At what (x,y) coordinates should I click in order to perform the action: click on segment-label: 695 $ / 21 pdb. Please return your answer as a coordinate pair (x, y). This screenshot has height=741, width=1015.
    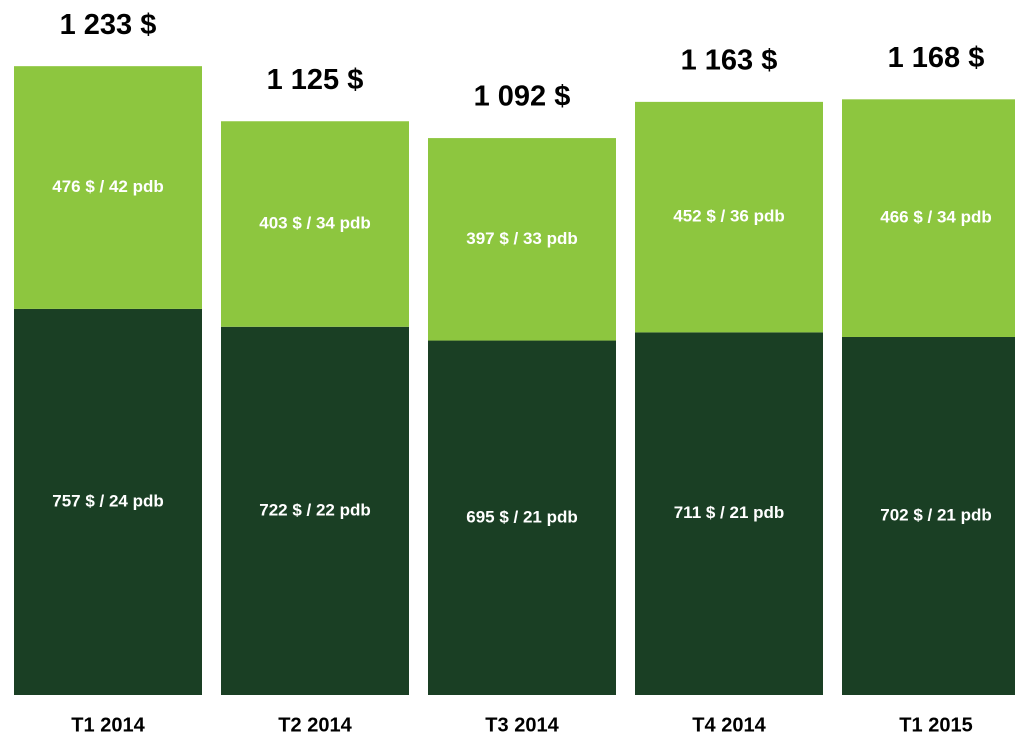
    Looking at the image, I should click on (522, 516).